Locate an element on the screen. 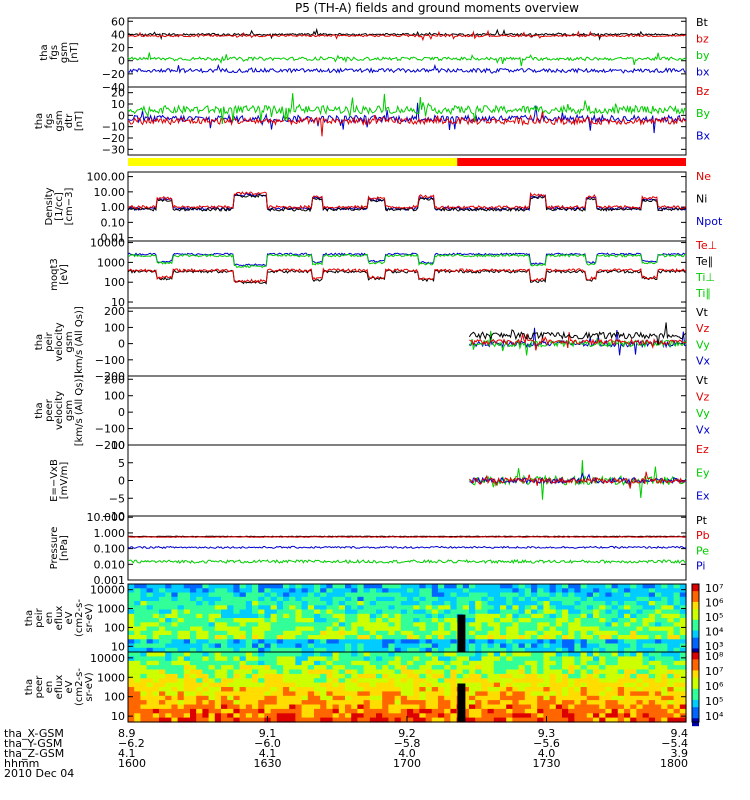 This screenshot has height=800, width=750. legend-entry: Ti⊥ is located at coordinates (705, 277).